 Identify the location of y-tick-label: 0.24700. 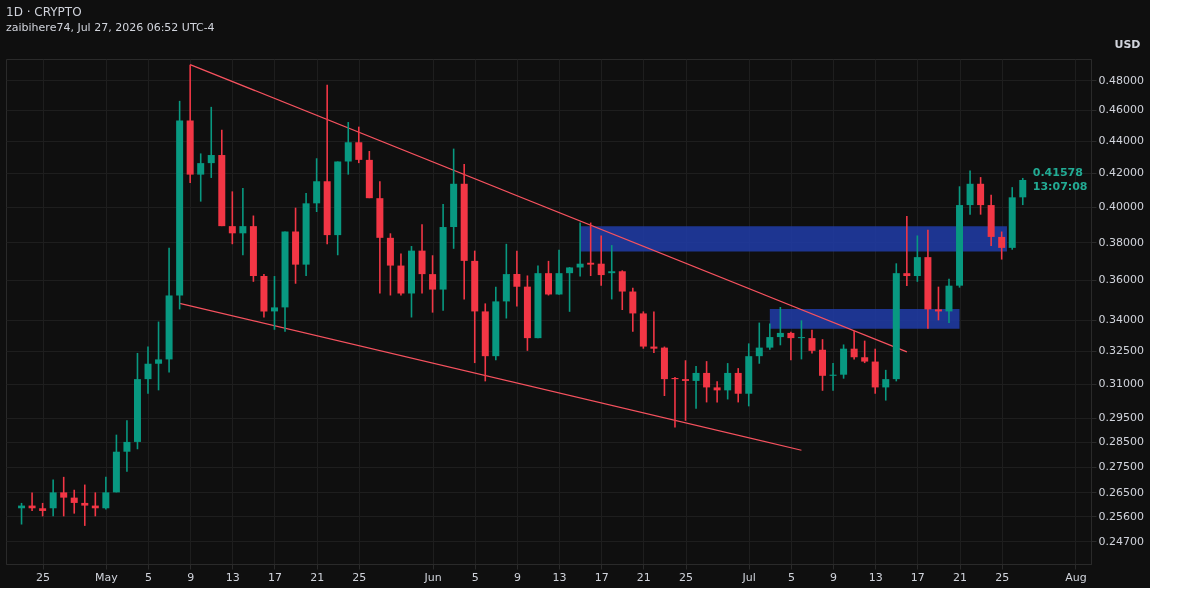
(1121, 541).